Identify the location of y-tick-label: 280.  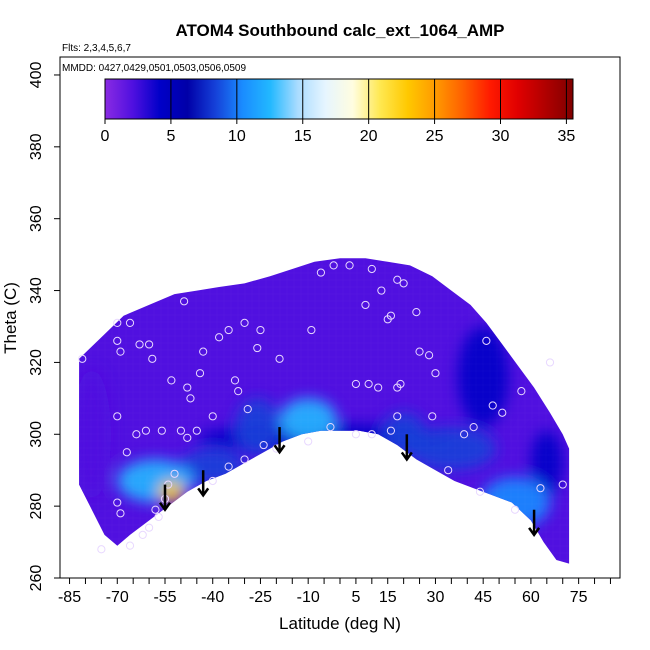
(36, 506).